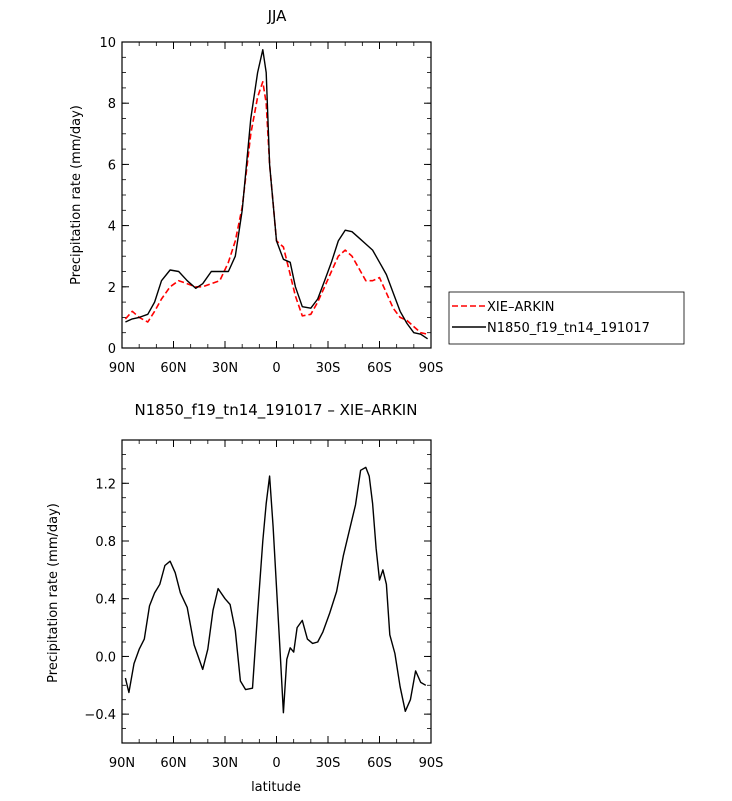 The width and height of the screenshot is (732, 801). Describe the element at coordinates (112, 288) in the screenshot. I see `y-tick-label: 2` at that location.